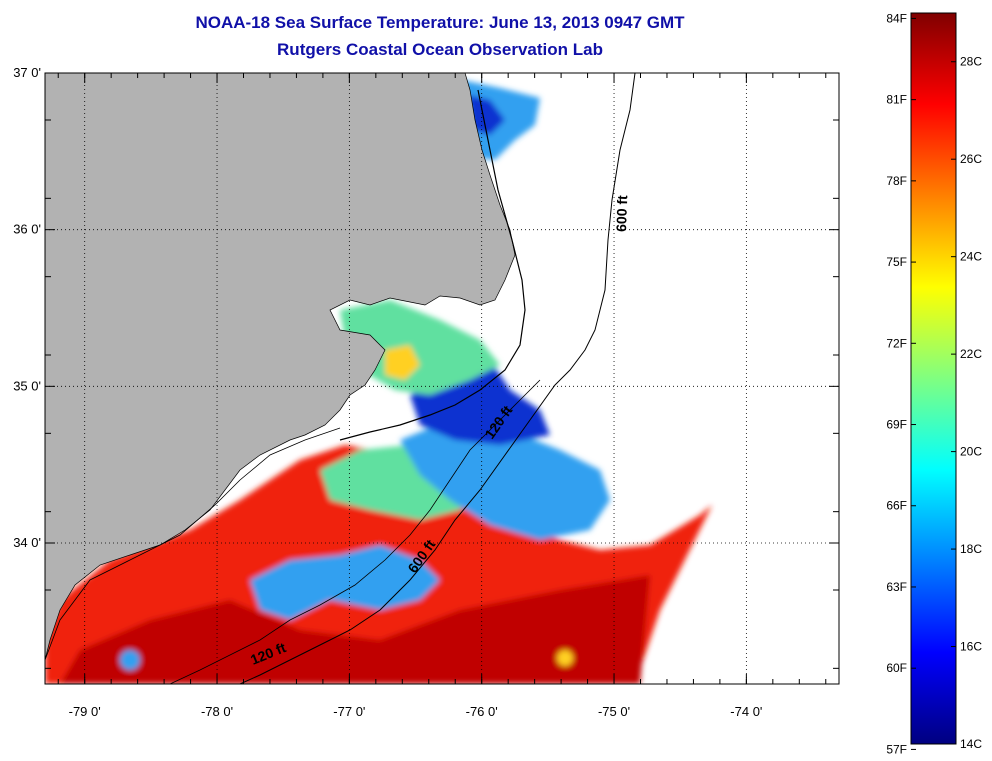 This screenshot has width=992, height=761. Describe the element at coordinates (896, 668) in the screenshot. I see `colorbar-f-label: 60F` at that location.